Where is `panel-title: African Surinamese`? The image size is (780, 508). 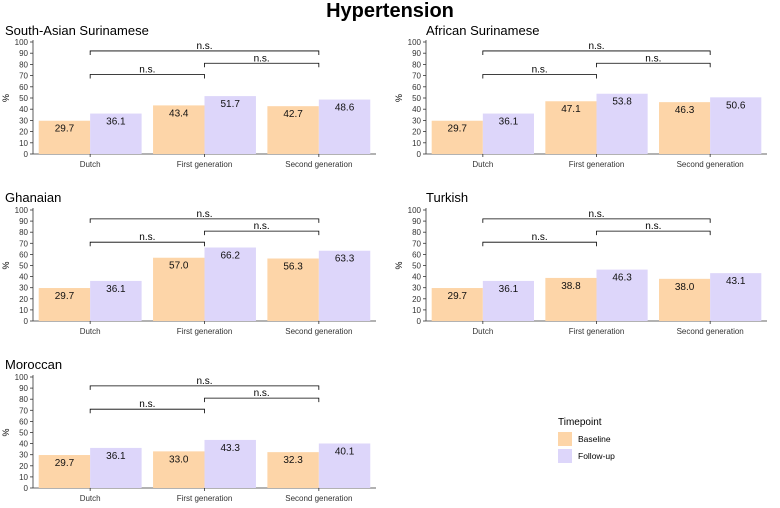
panel-title: African Surinamese is located at coordinates (482, 30).